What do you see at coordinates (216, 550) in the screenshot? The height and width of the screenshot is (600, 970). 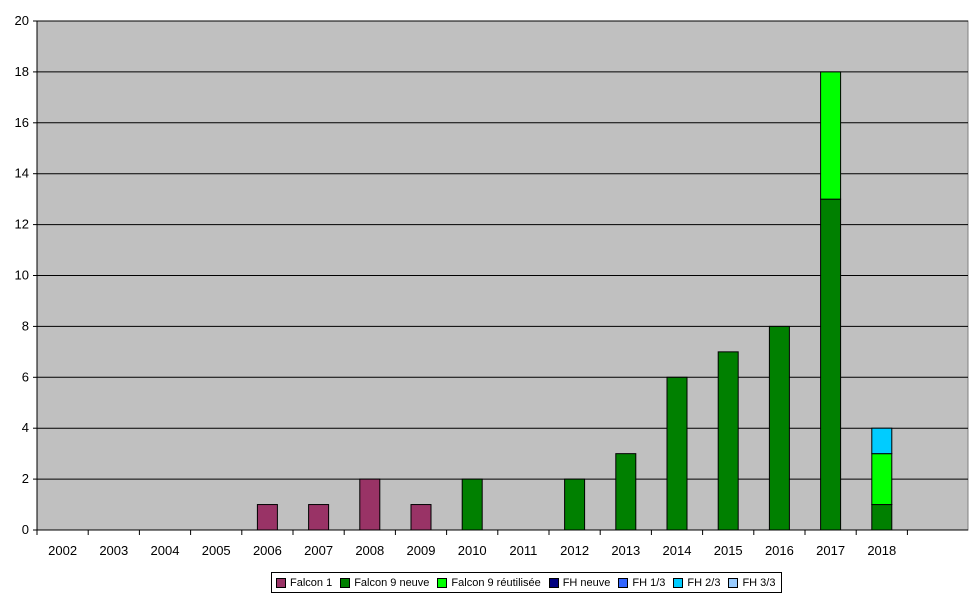 I see `x-tick-label: 2005` at bounding box center [216, 550].